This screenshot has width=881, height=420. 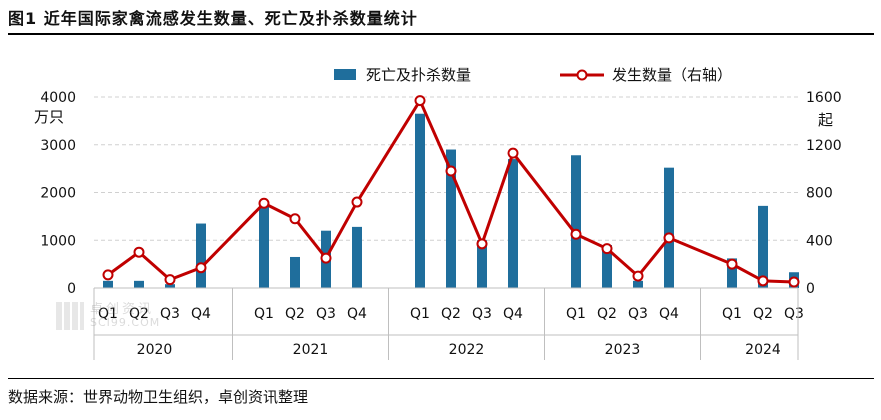 I want to click on right-tick-label: 1200, so click(x=824, y=146).